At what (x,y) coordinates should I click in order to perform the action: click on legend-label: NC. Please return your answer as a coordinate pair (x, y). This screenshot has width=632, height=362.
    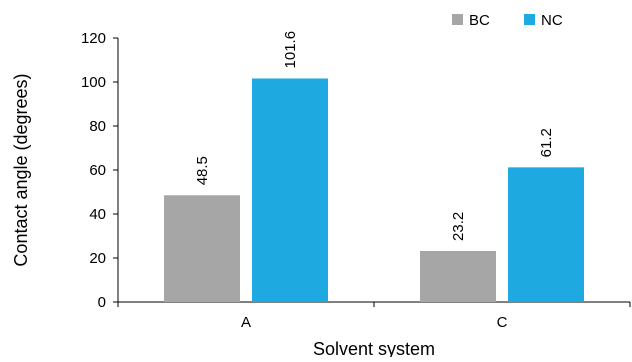
    Looking at the image, I should click on (552, 20).